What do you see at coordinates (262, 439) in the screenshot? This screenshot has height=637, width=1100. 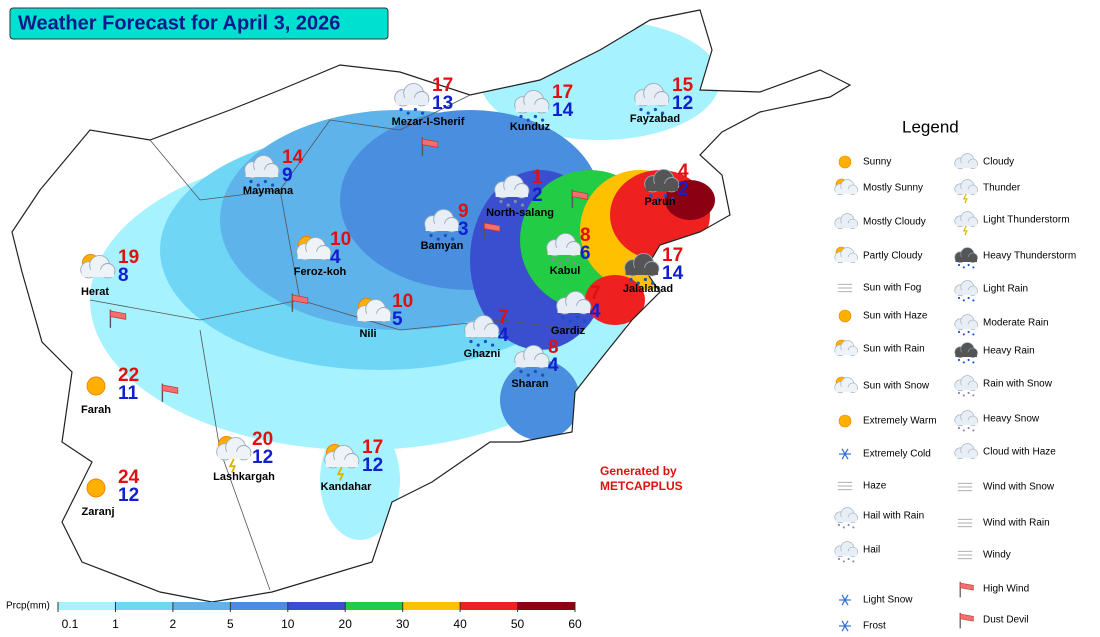 I see `max-temp: 20` at bounding box center [262, 439].